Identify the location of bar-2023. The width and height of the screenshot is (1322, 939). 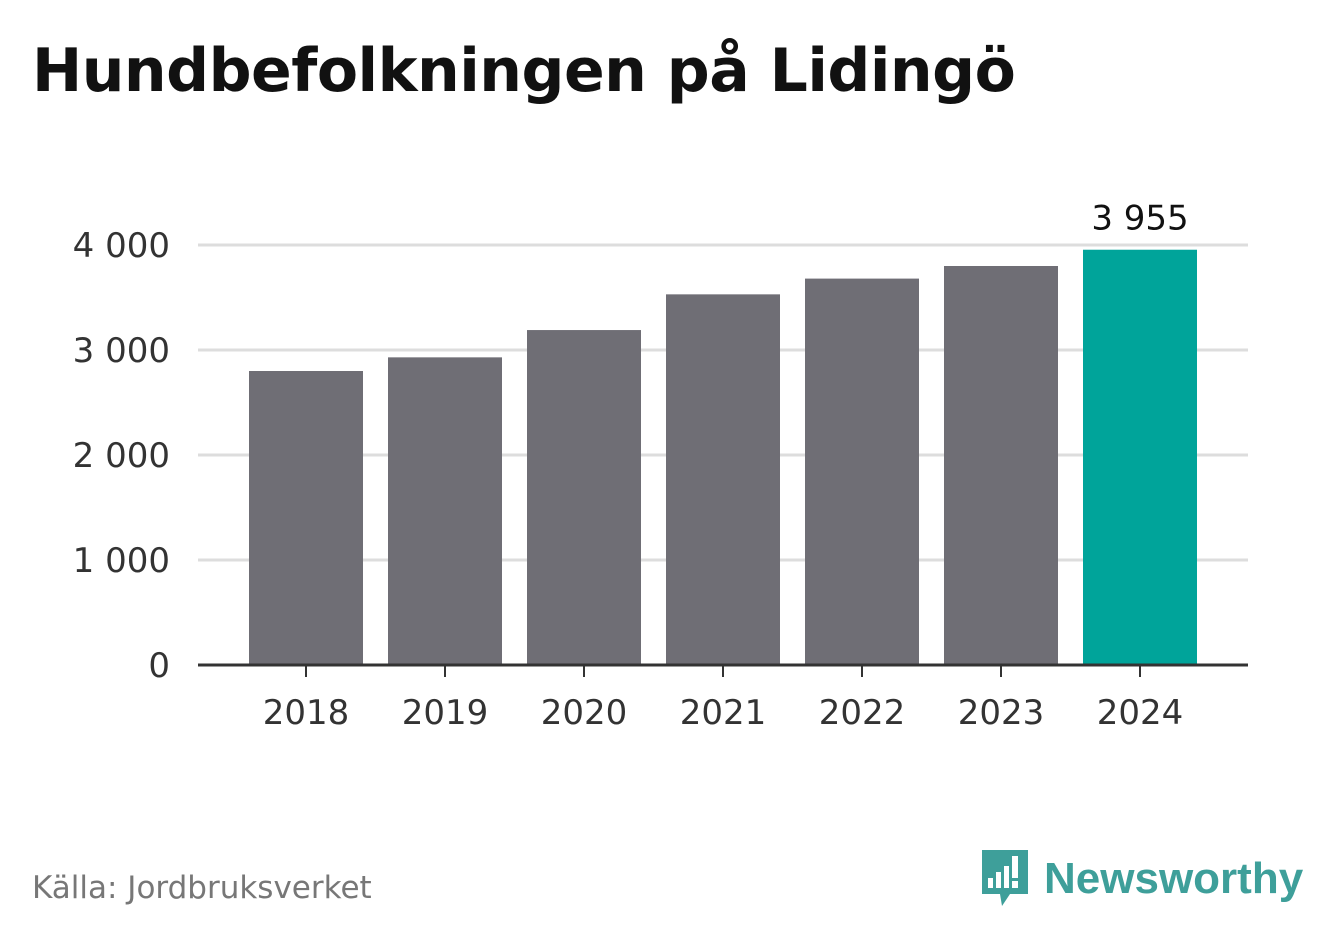
(1001, 465).